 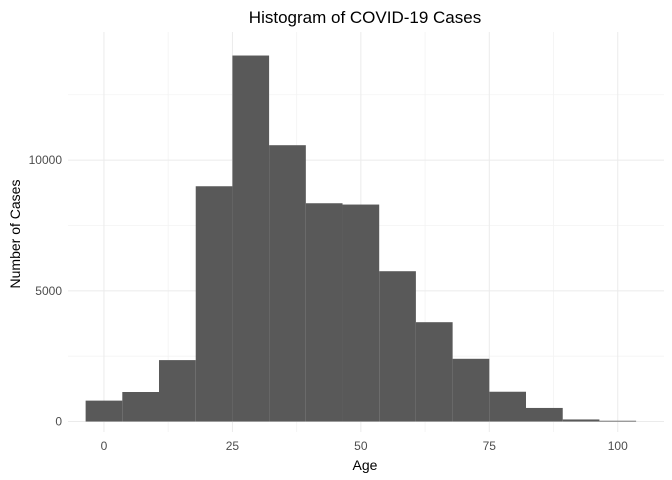 I want to click on chart-title: Histogram of COVID-19 Cases, so click(x=365, y=17).